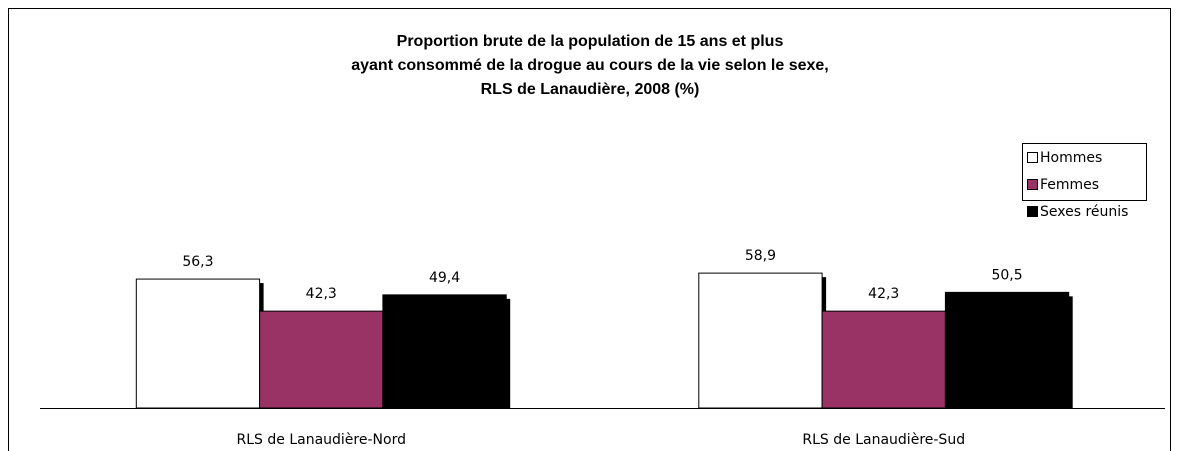  I want to click on data-label: 50,5, so click(1006, 275).